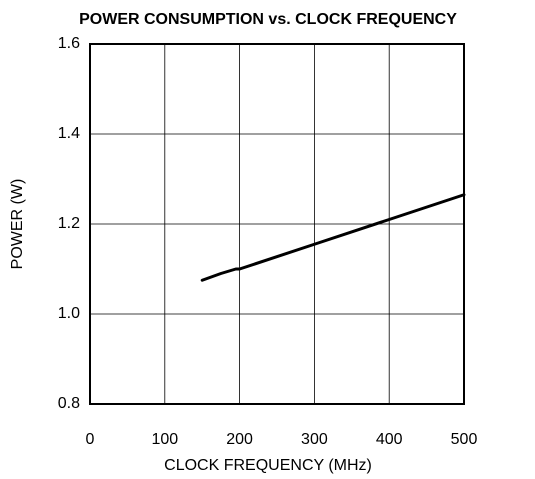  What do you see at coordinates (90, 439) in the screenshot?
I see `x-tick-label: 0` at bounding box center [90, 439].